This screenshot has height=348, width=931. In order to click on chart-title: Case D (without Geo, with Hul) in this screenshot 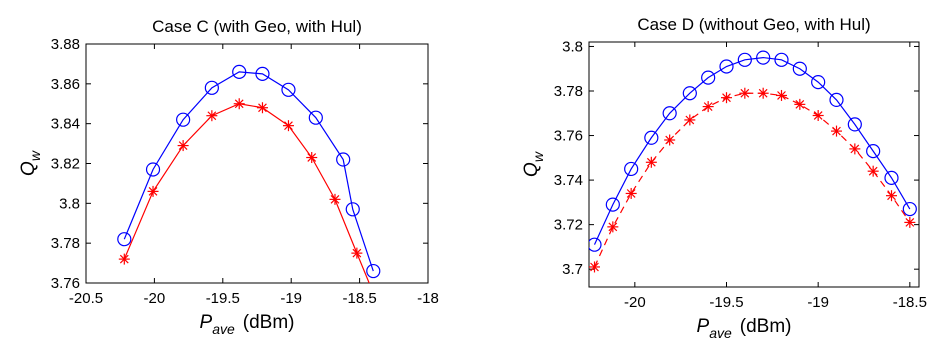, I will do `click(753, 24)`.